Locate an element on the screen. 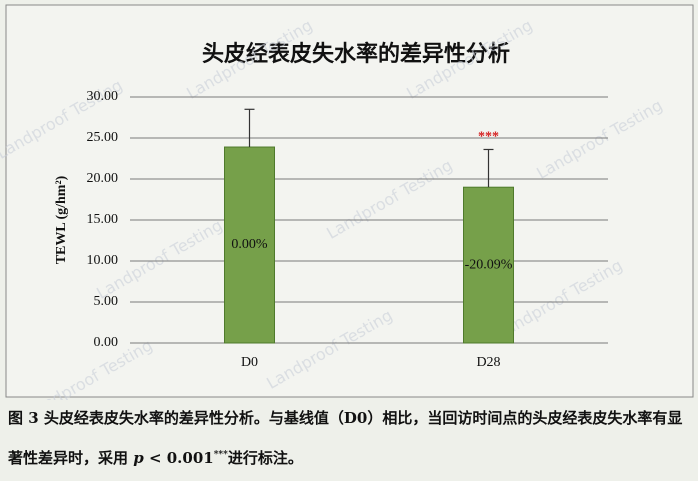  caption-text: < 0.001 is located at coordinates (178, 458).